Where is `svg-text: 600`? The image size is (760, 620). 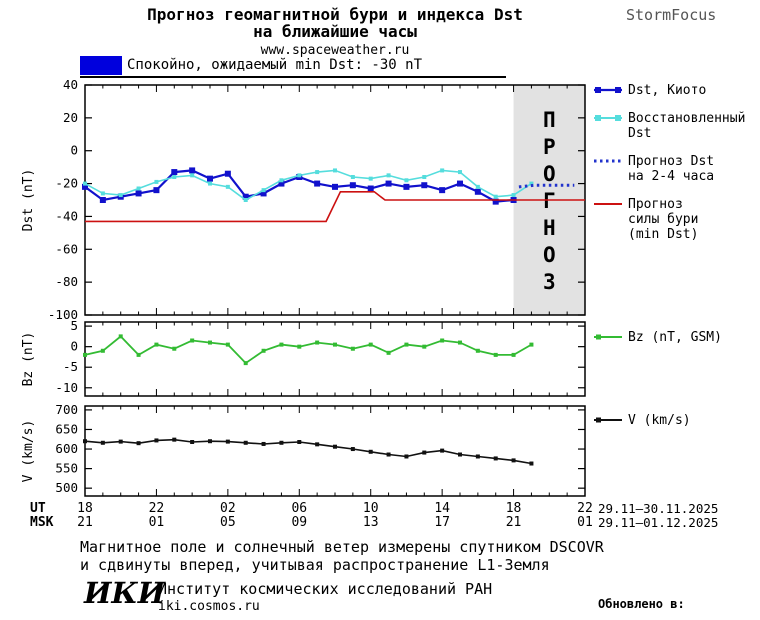 svg-text: 600 is located at coordinates (66, 448).